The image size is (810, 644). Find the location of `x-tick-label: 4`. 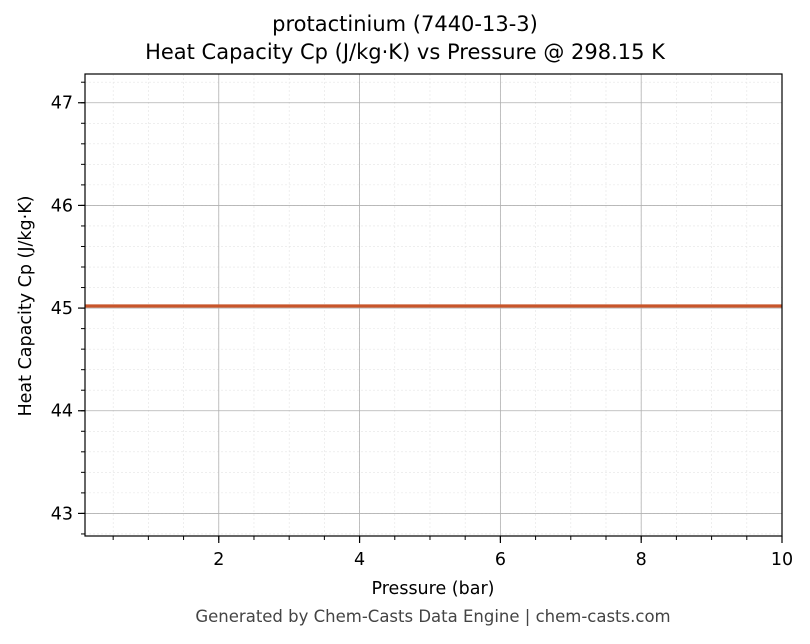

x-tick-label: 4 is located at coordinates (359, 560).